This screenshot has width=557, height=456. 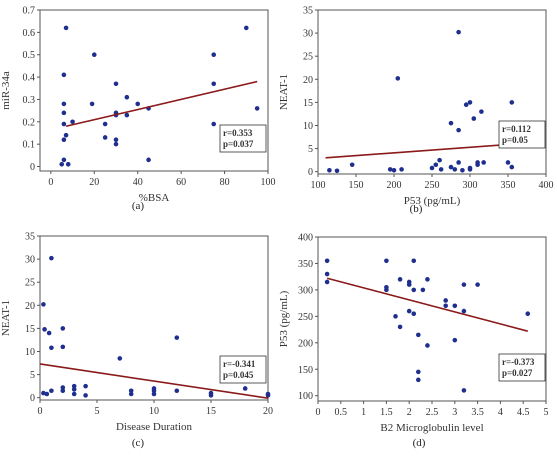 What do you see at coordinates (6, 90) in the screenshot?
I see `y-axis-label: miR-34a` at bounding box center [6, 90].